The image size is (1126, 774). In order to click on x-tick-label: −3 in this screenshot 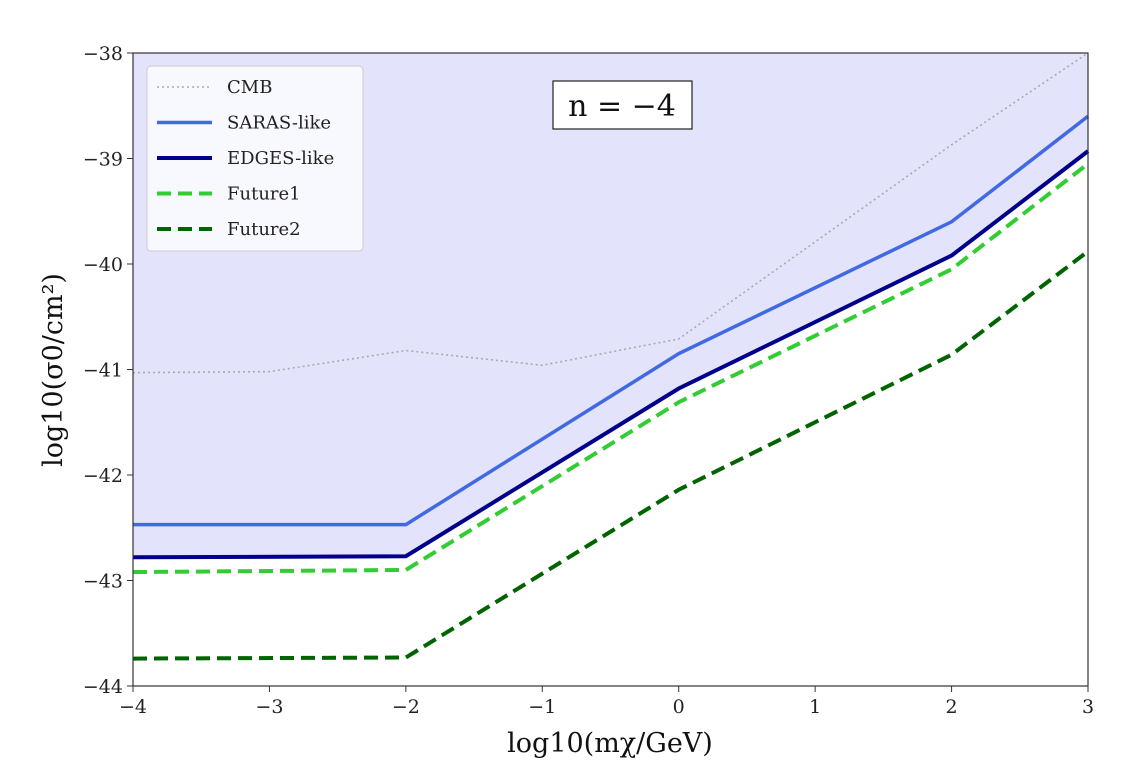, I will do `click(269, 707)`.